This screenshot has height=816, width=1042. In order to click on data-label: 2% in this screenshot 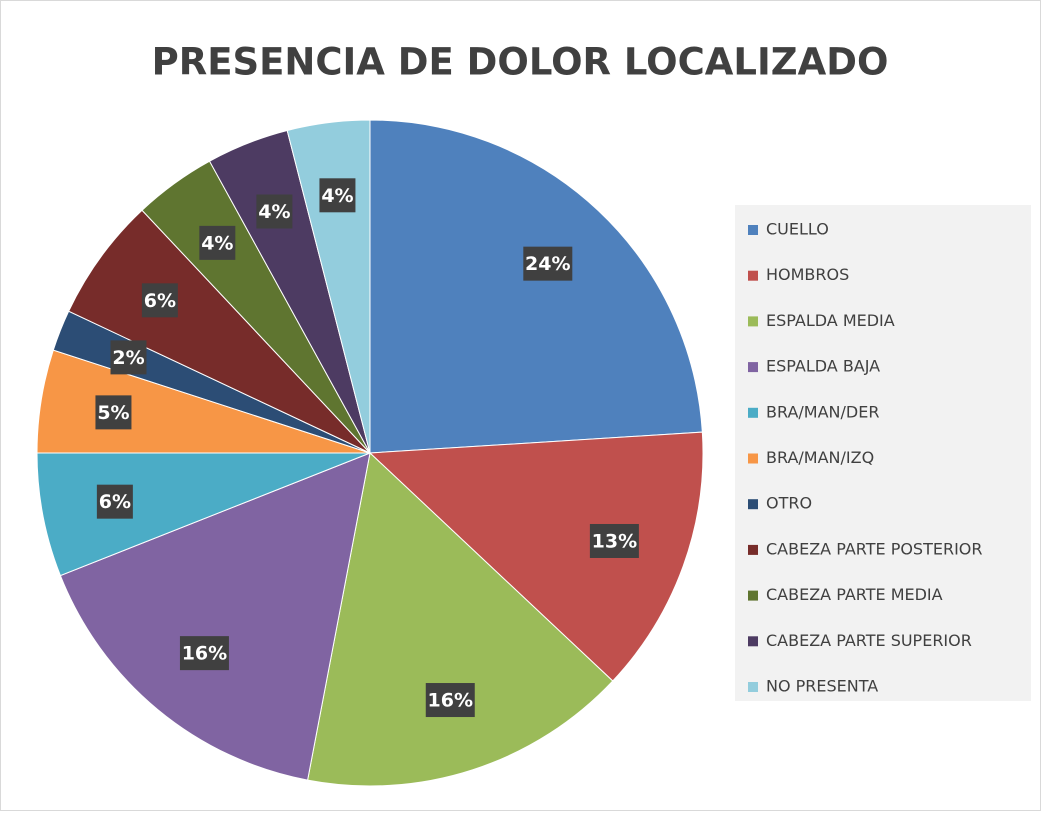, I will do `click(128, 358)`.